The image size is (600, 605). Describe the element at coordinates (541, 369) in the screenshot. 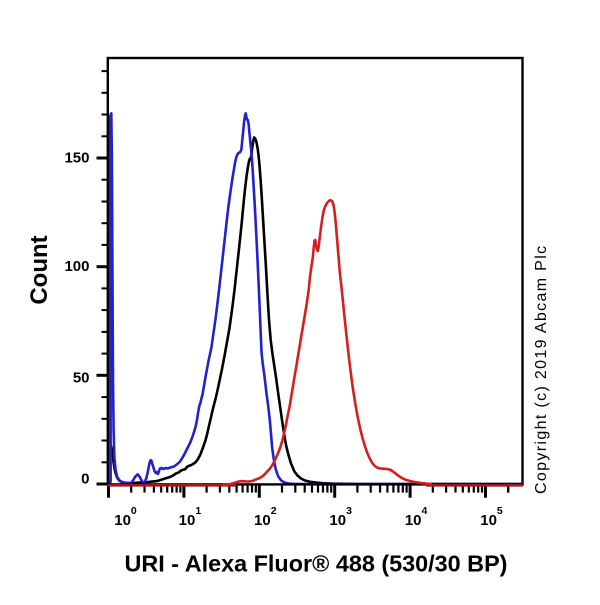

I see `svg-text: Copyright (c) 2019 Abcam Plc` at that location.